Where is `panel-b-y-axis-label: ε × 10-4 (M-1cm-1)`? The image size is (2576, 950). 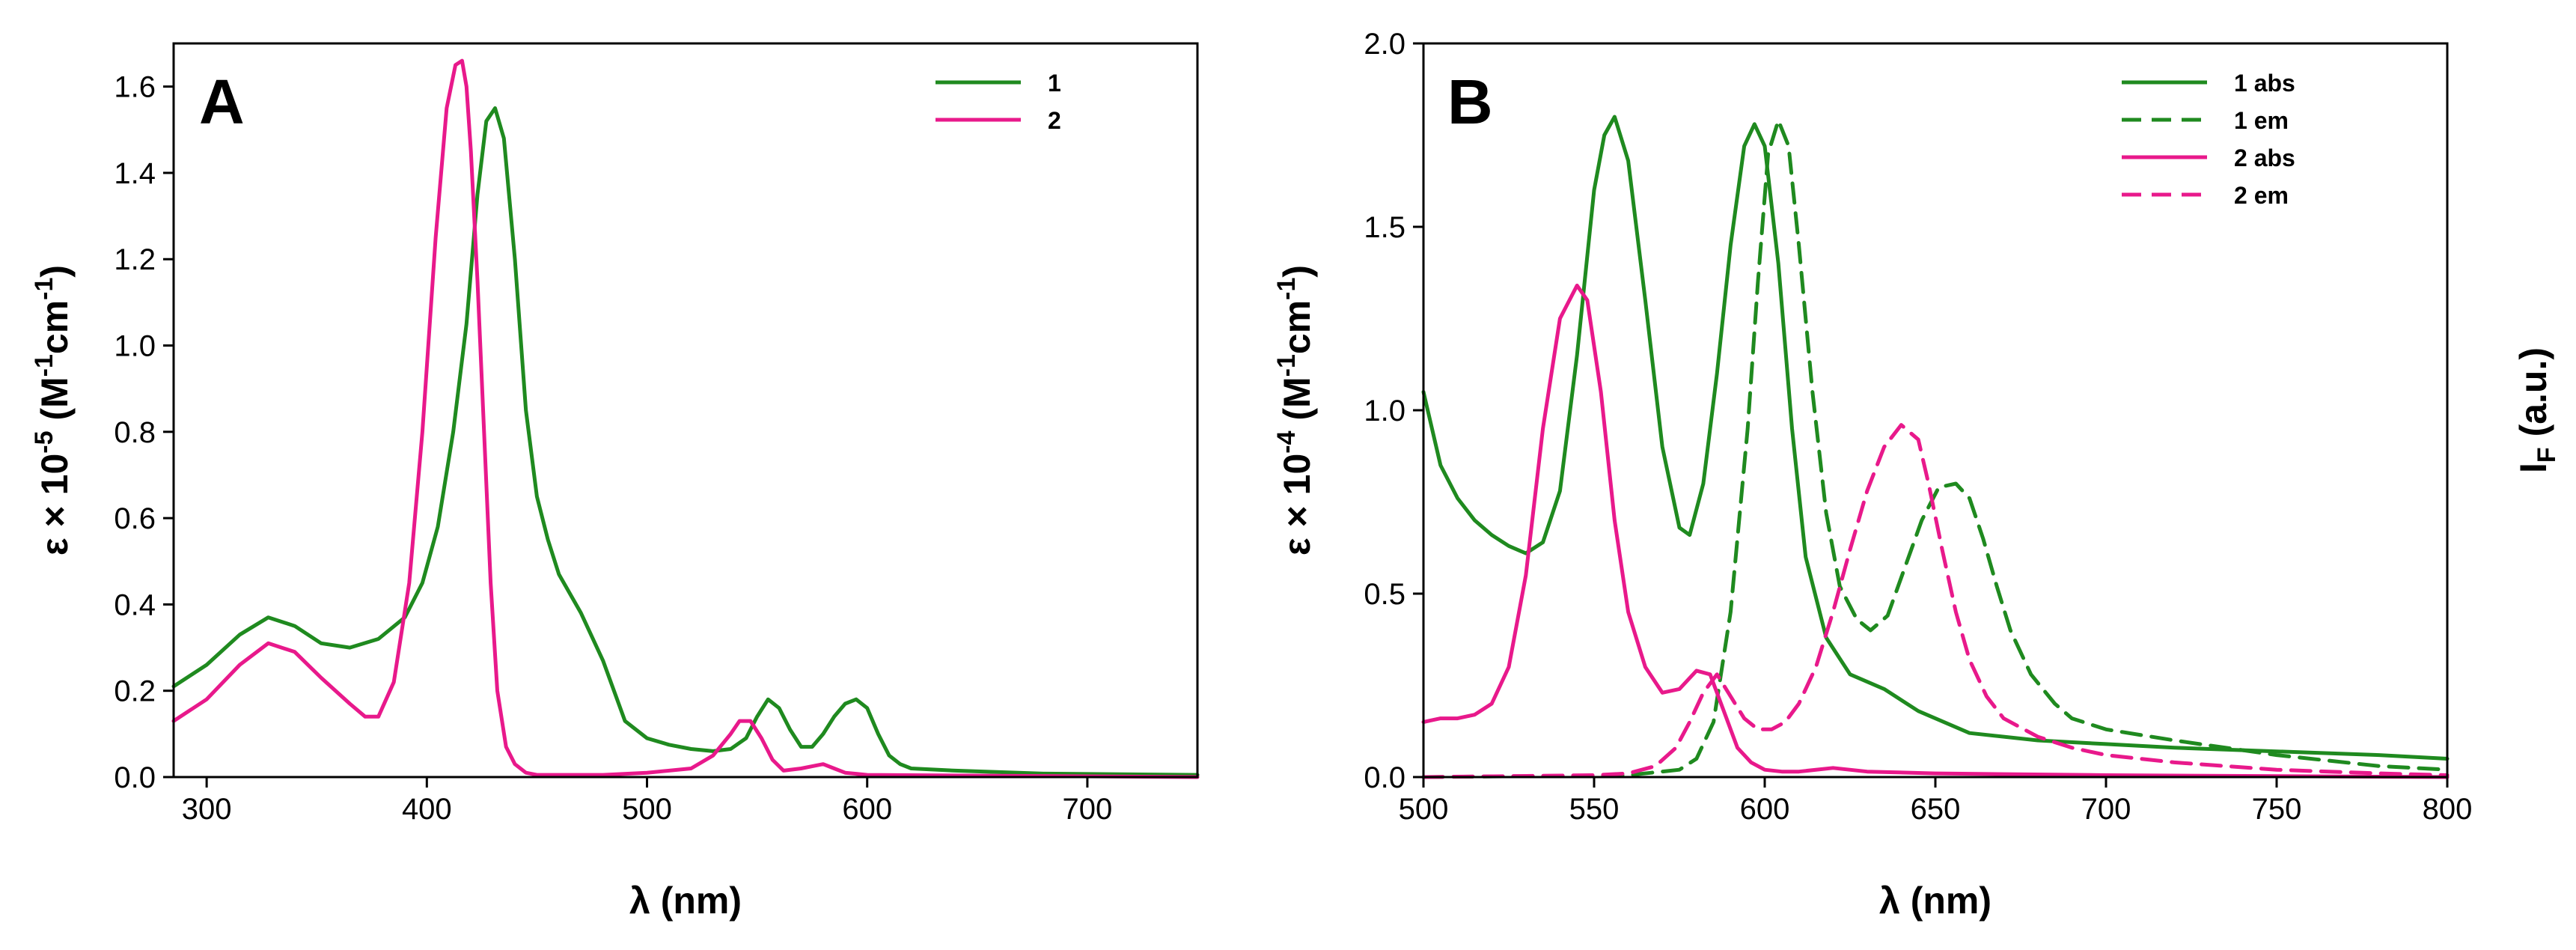 panel-b-y-axis-label: ε × 10-4 (M-1cm-1) is located at coordinates (1295, 410).